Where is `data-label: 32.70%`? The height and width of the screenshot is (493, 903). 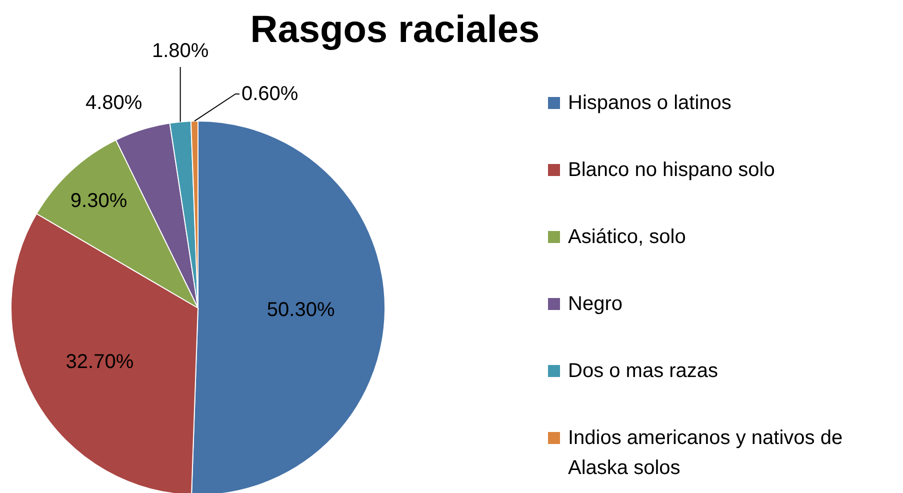
data-label: 32.70% is located at coordinates (100, 362).